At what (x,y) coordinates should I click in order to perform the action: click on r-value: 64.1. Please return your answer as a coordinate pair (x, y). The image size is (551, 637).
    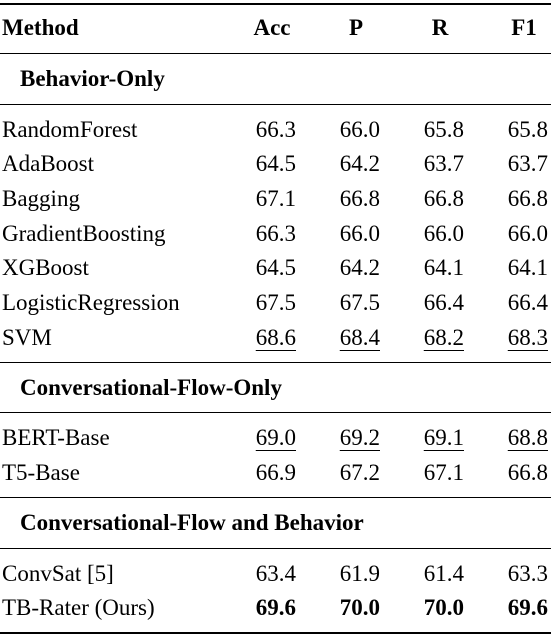
    Looking at the image, I should click on (443, 267).